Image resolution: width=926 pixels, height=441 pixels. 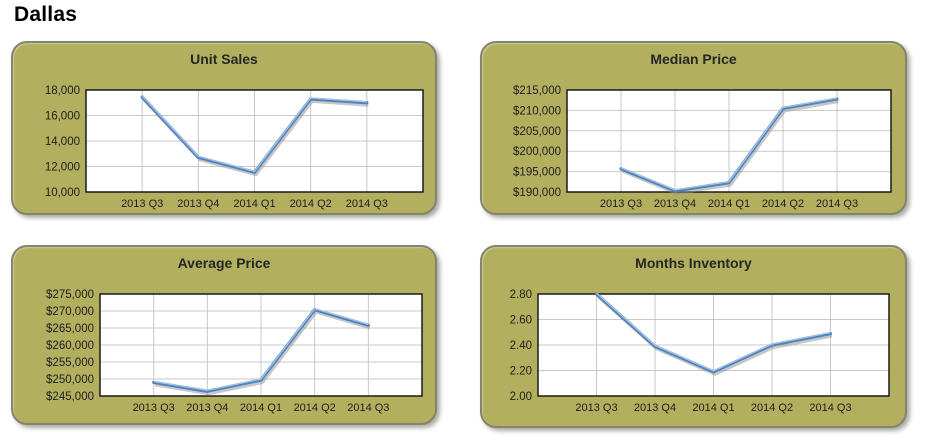 What do you see at coordinates (70, 380) in the screenshot?
I see `svg-text: $250,000` at bounding box center [70, 380].